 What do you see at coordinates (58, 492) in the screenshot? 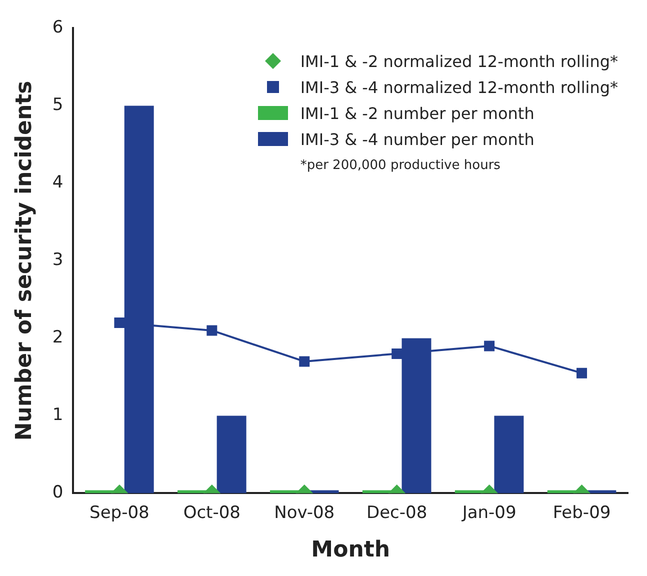
I see `y-tick-label: 0` at bounding box center [58, 492].